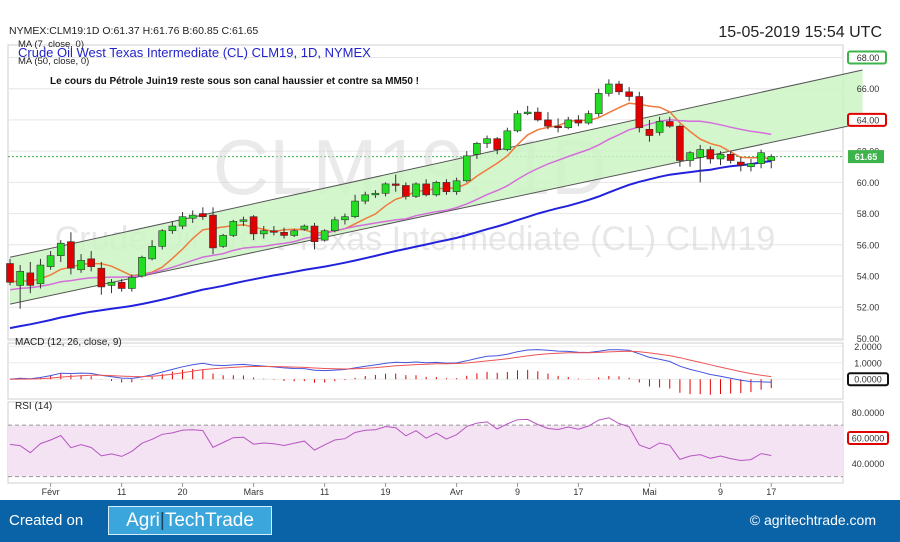  I want to click on macd-line, so click(390, 366).